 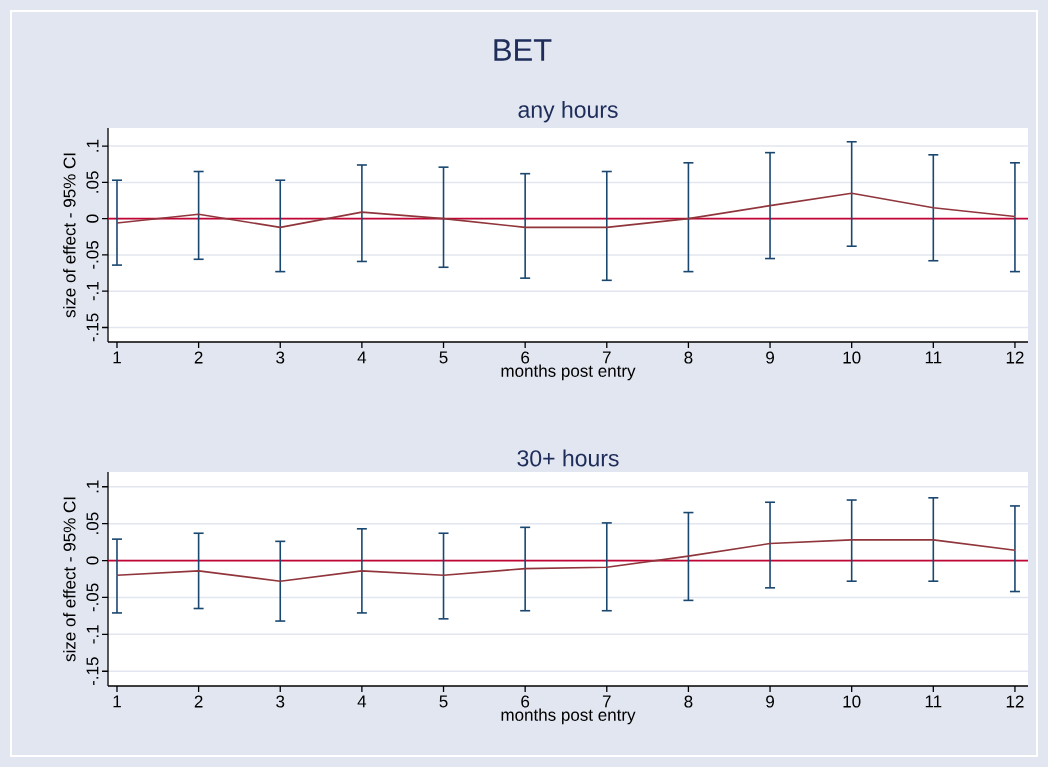 What do you see at coordinates (568, 458) in the screenshot?
I see `chart-title: 30+ hours` at bounding box center [568, 458].